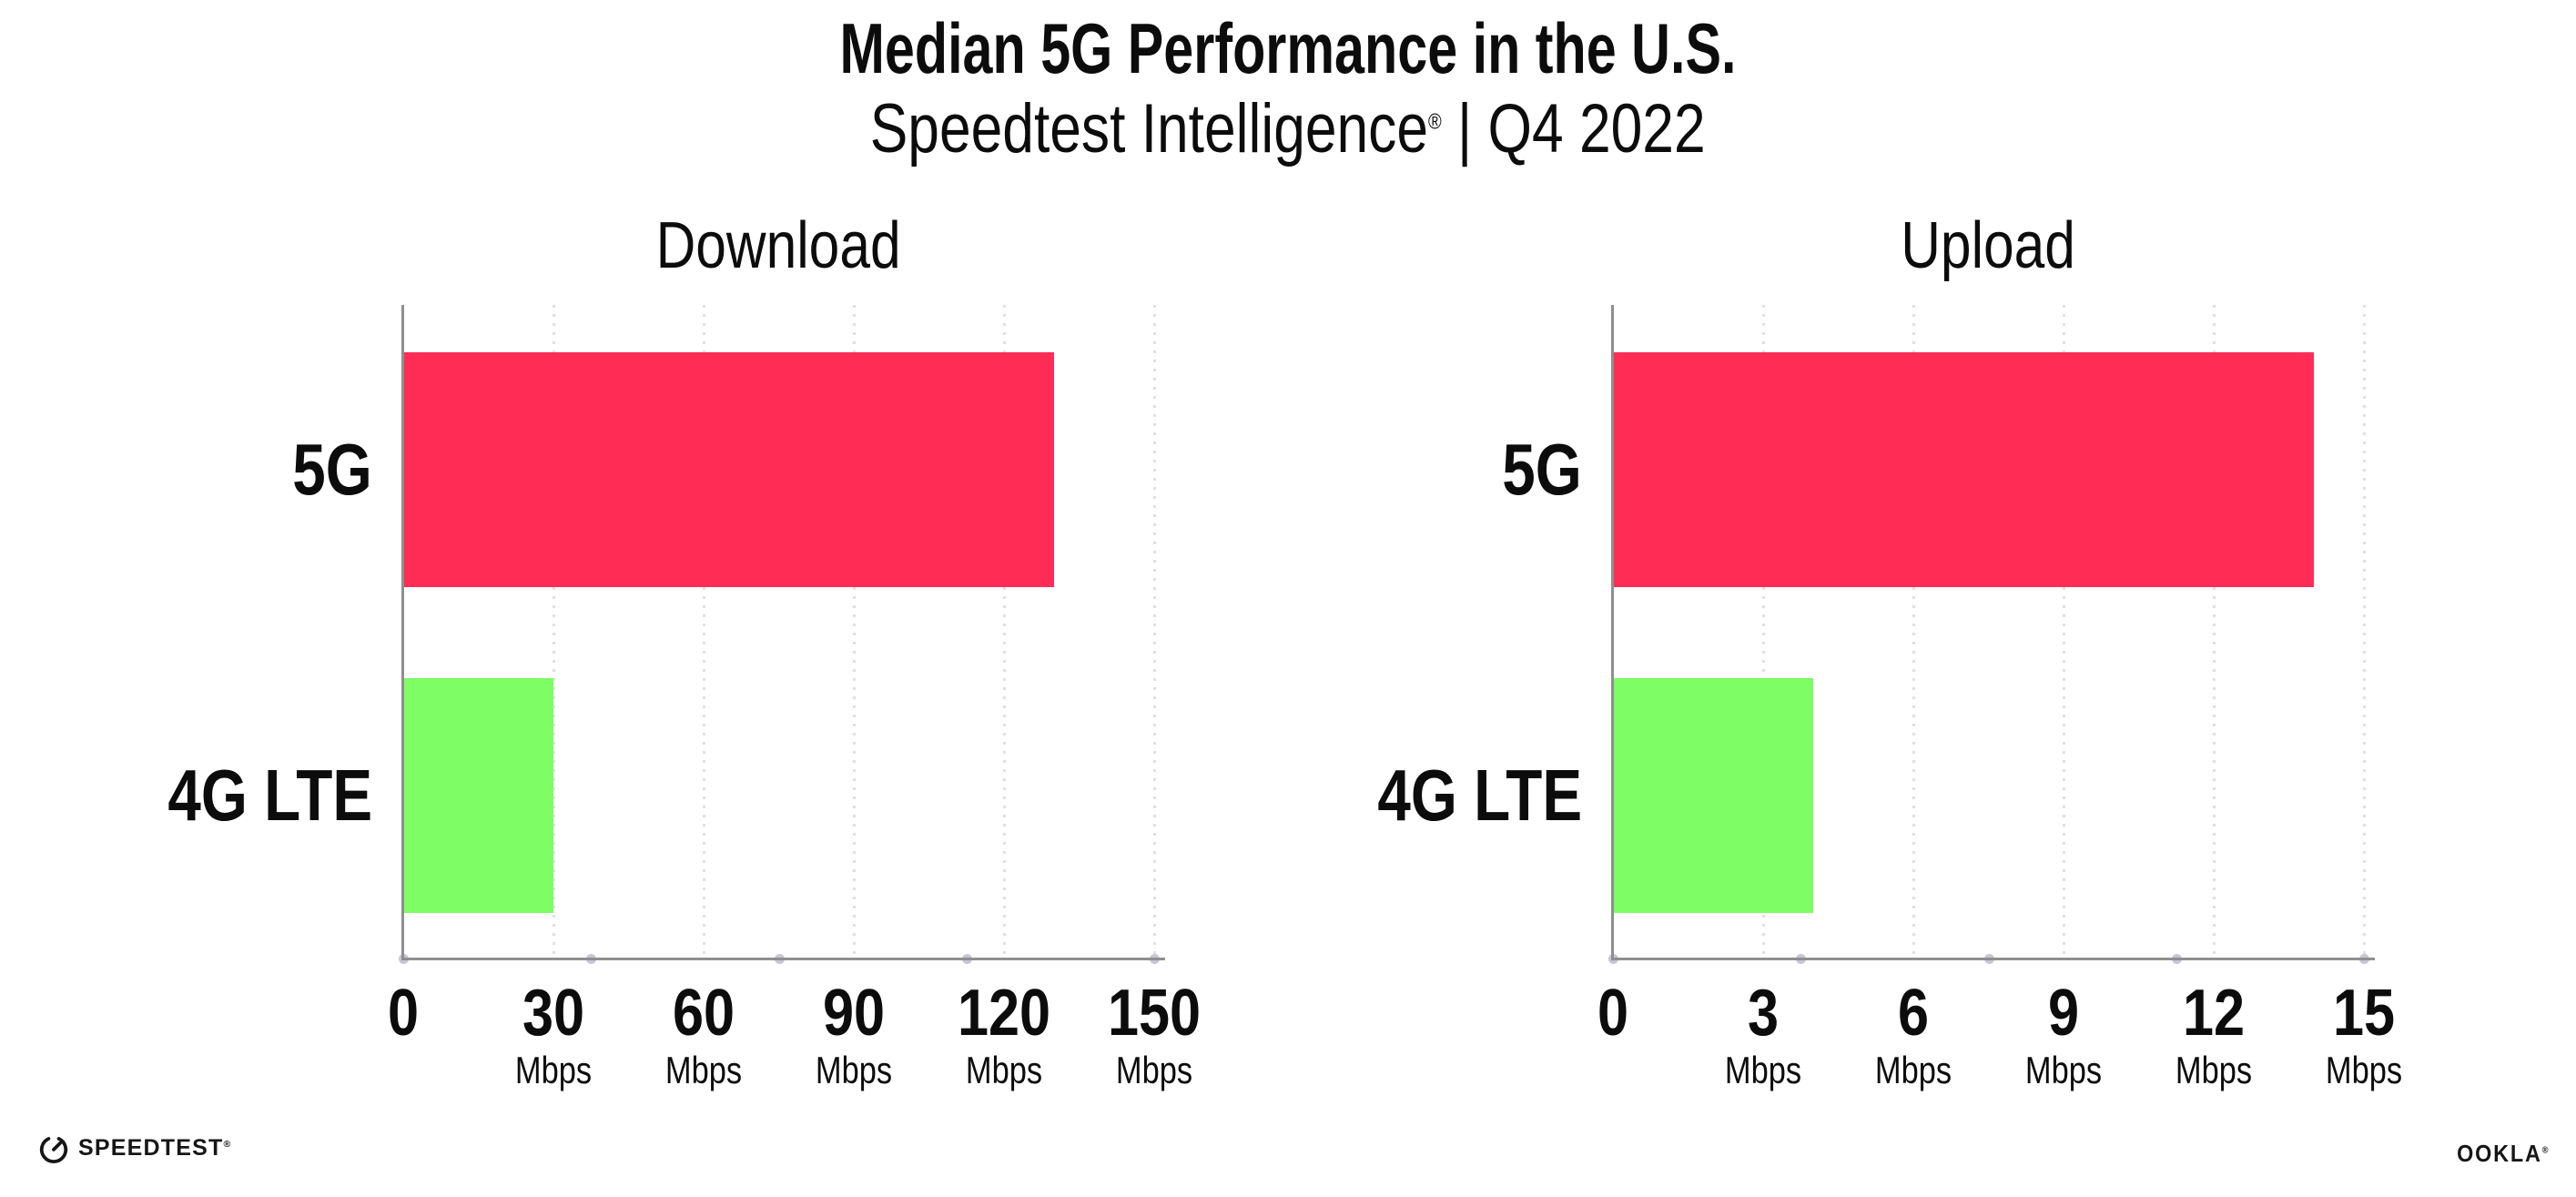 The height and width of the screenshot is (1197, 2576). I want to click on tick-unit-120: Mbps, so click(1004, 1070).